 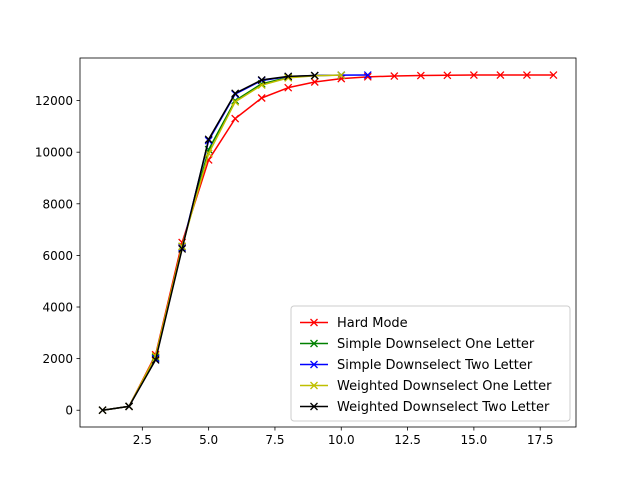 I want to click on y-tick-label: 0, so click(x=69, y=411).